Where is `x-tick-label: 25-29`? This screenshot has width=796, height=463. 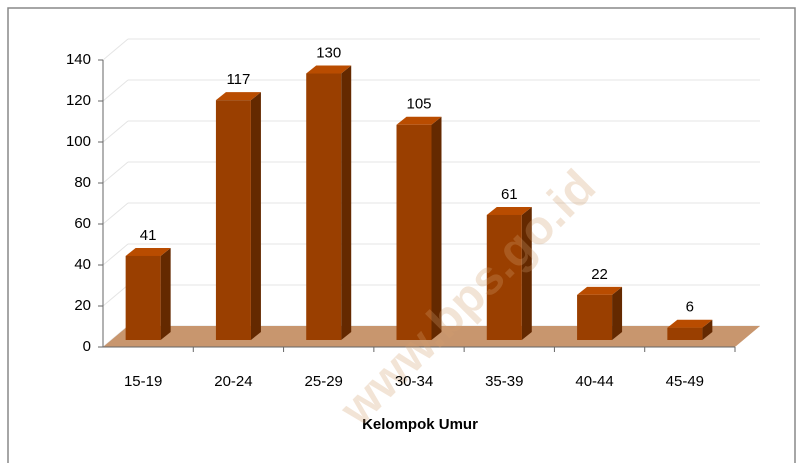 x-tick-label: 25-29 is located at coordinates (324, 381).